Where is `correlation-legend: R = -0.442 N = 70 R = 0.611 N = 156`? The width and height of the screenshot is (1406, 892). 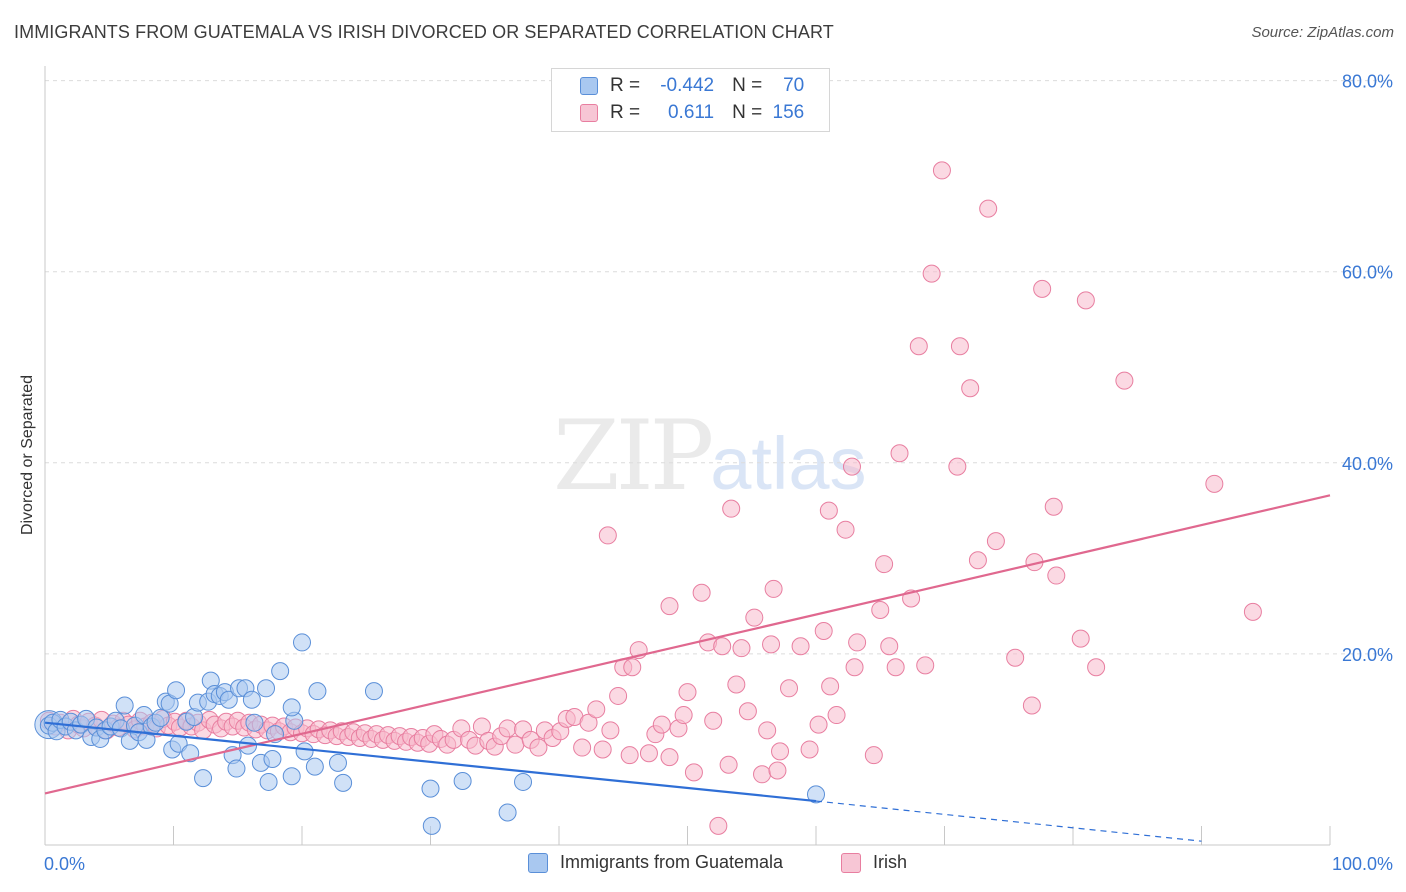
correlation-legend: R = -0.442 N = 70 R = 0.611 N = 156 is located at coordinates (690, 100).